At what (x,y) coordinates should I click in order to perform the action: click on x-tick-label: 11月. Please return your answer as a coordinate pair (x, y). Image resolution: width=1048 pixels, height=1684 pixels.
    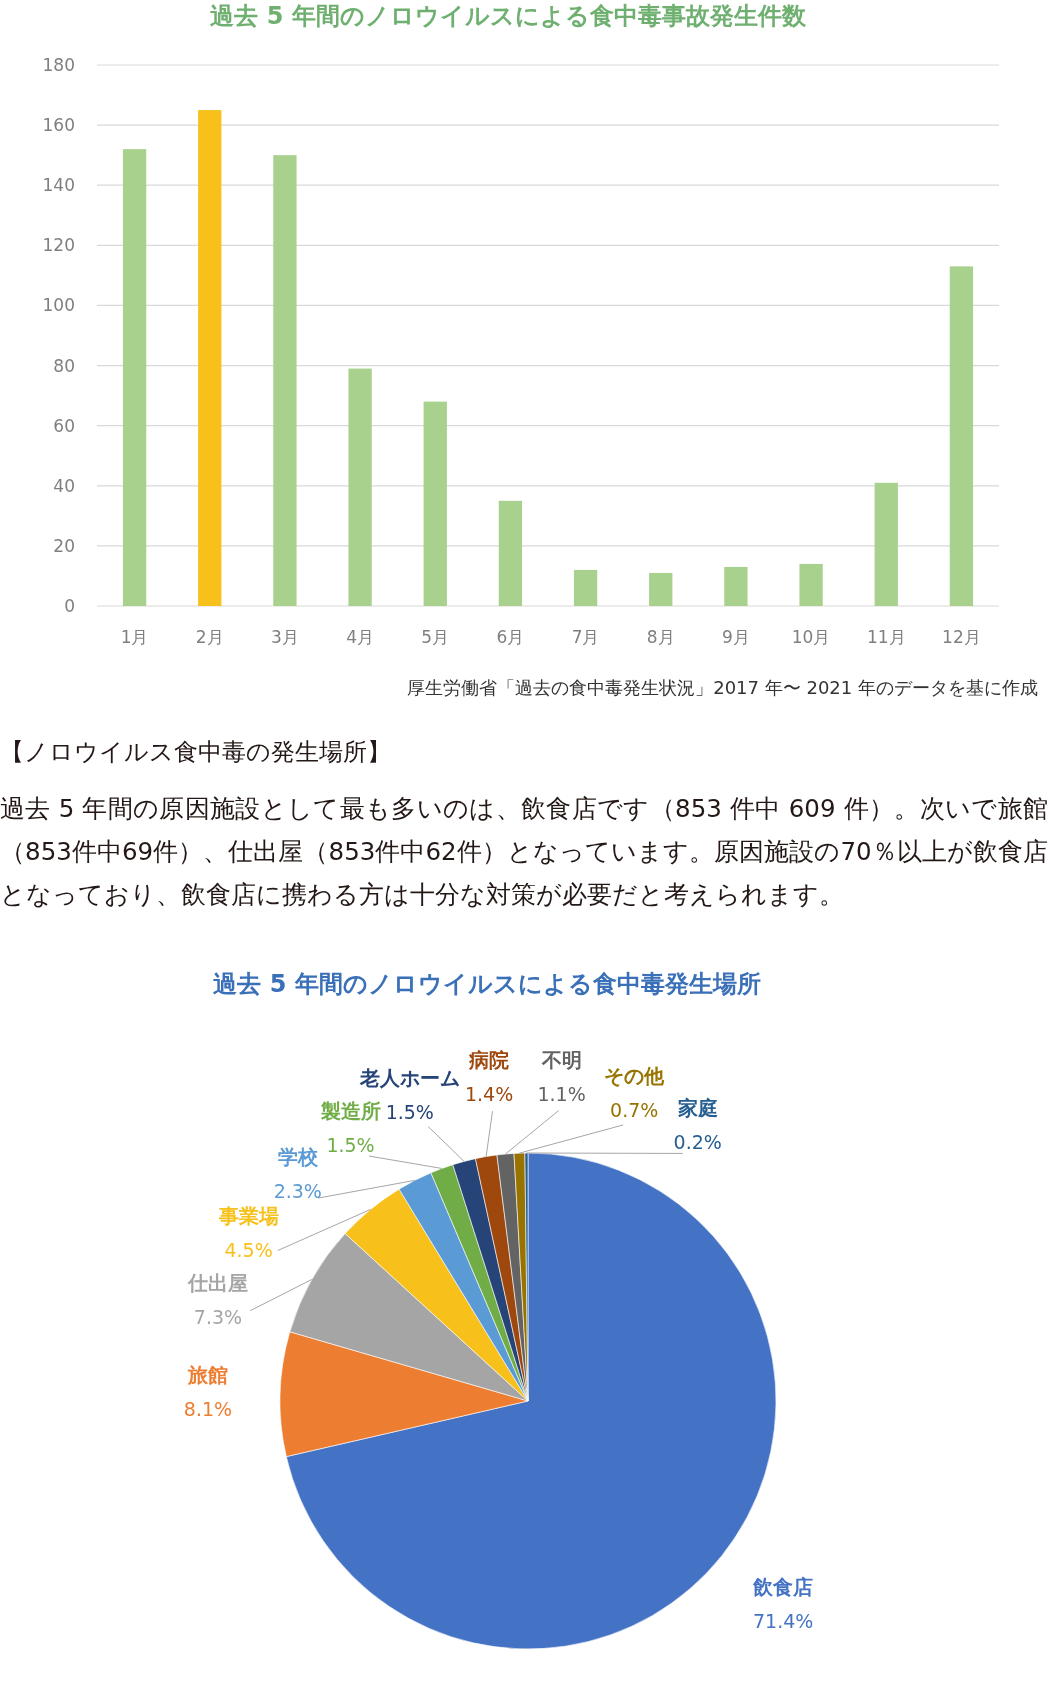
    Looking at the image, I should click on (886, 637).